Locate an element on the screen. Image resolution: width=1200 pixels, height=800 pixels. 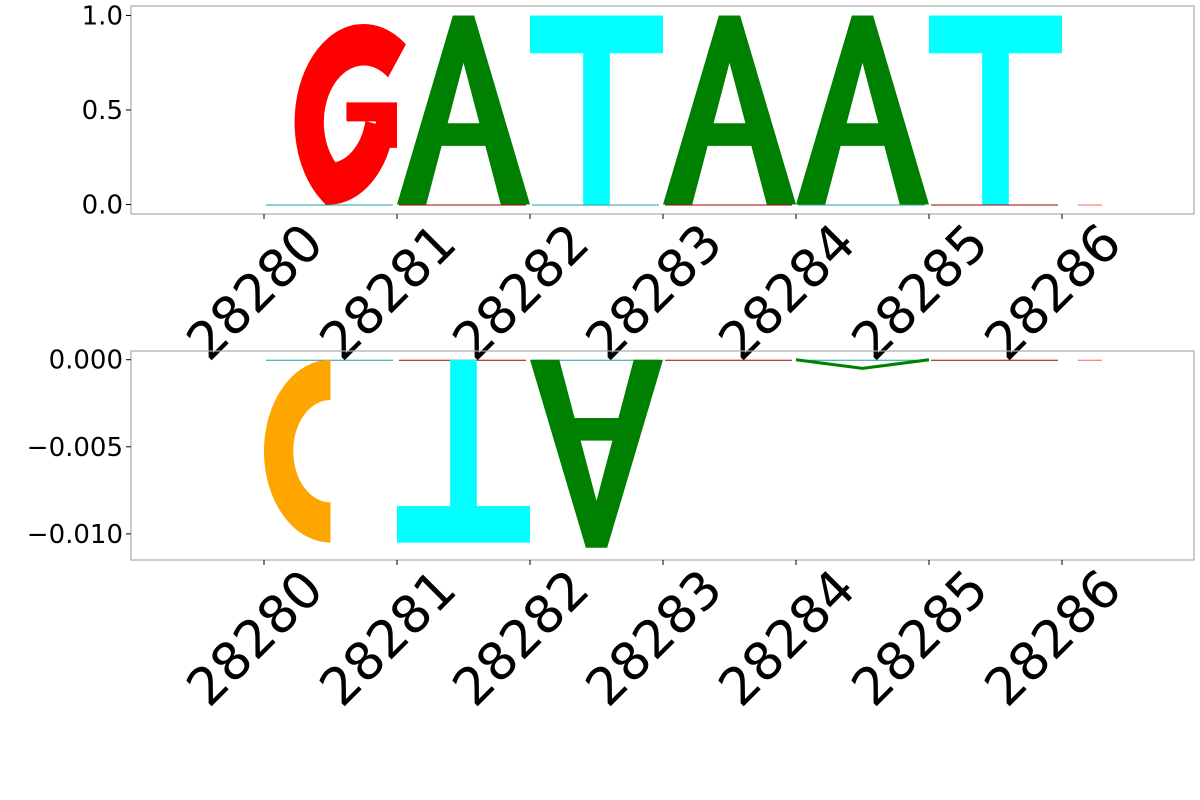
logo-letters-bottom is located at coordinates (597, 453).